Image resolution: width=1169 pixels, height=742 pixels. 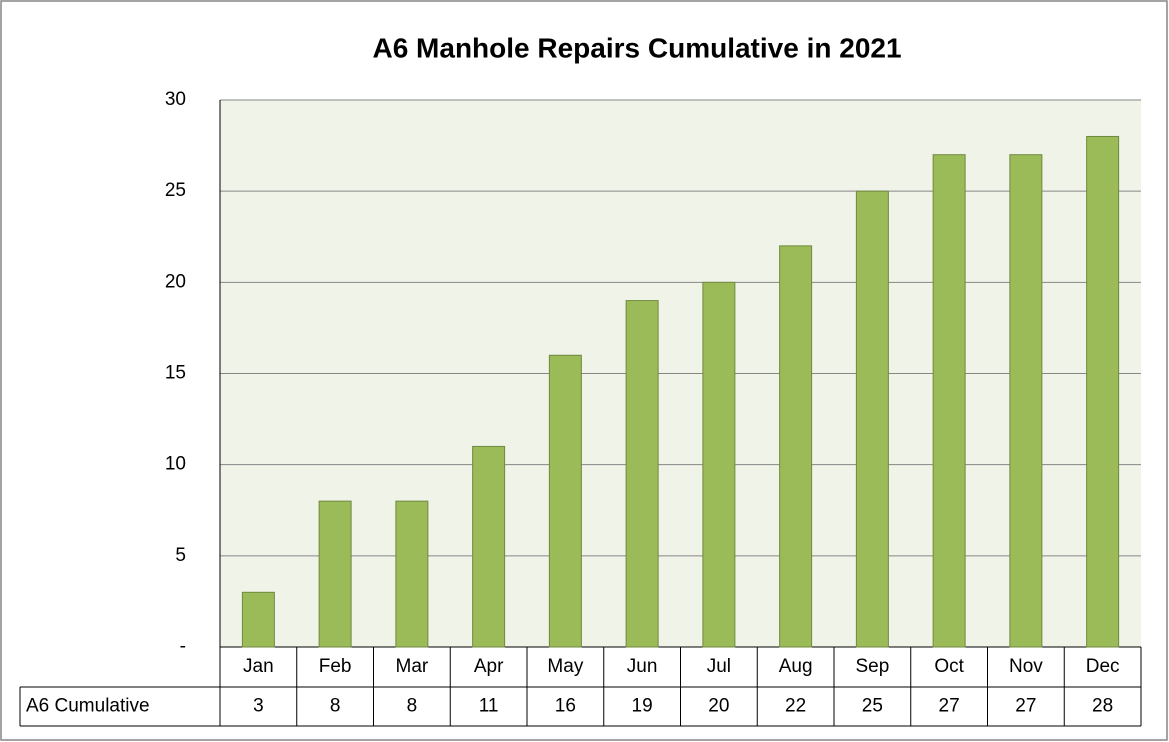 I want to click on table-value: 25, so click(x=872, y=706).